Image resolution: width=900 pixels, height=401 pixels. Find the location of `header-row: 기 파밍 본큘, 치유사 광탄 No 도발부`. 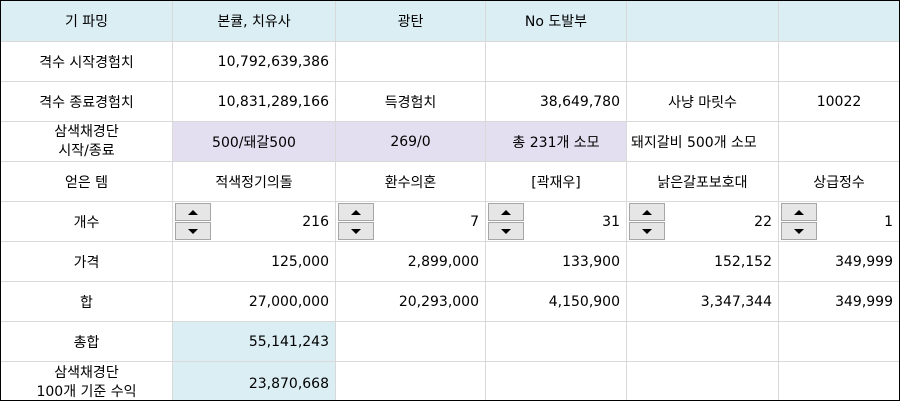

header-row: 기 파밍 본큘, 치유사 광탄 No 도발부 is located at coordinates (450, 21).